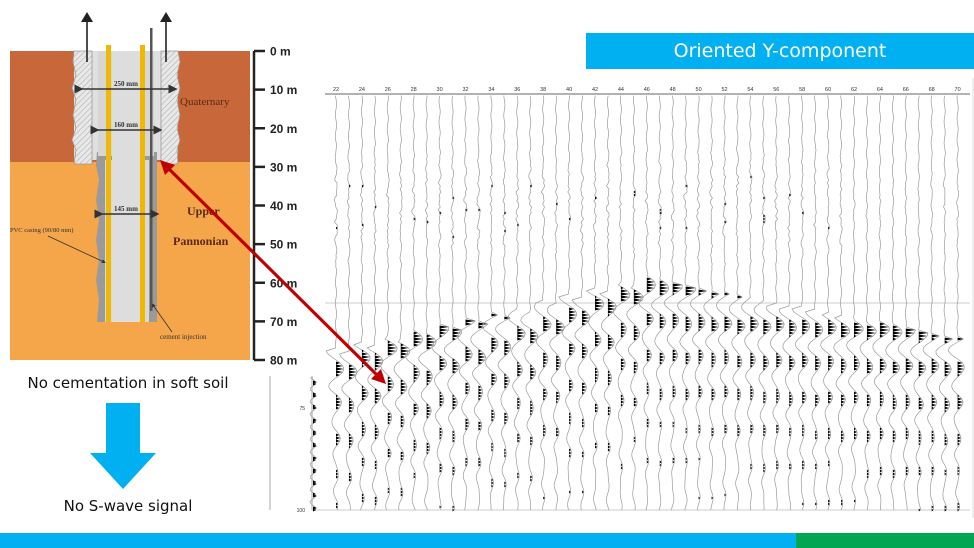 The image size is (974, 548). Describe the element at coordinates (750, 90) in the screenshot. I see `trace-label: 54` at that location.